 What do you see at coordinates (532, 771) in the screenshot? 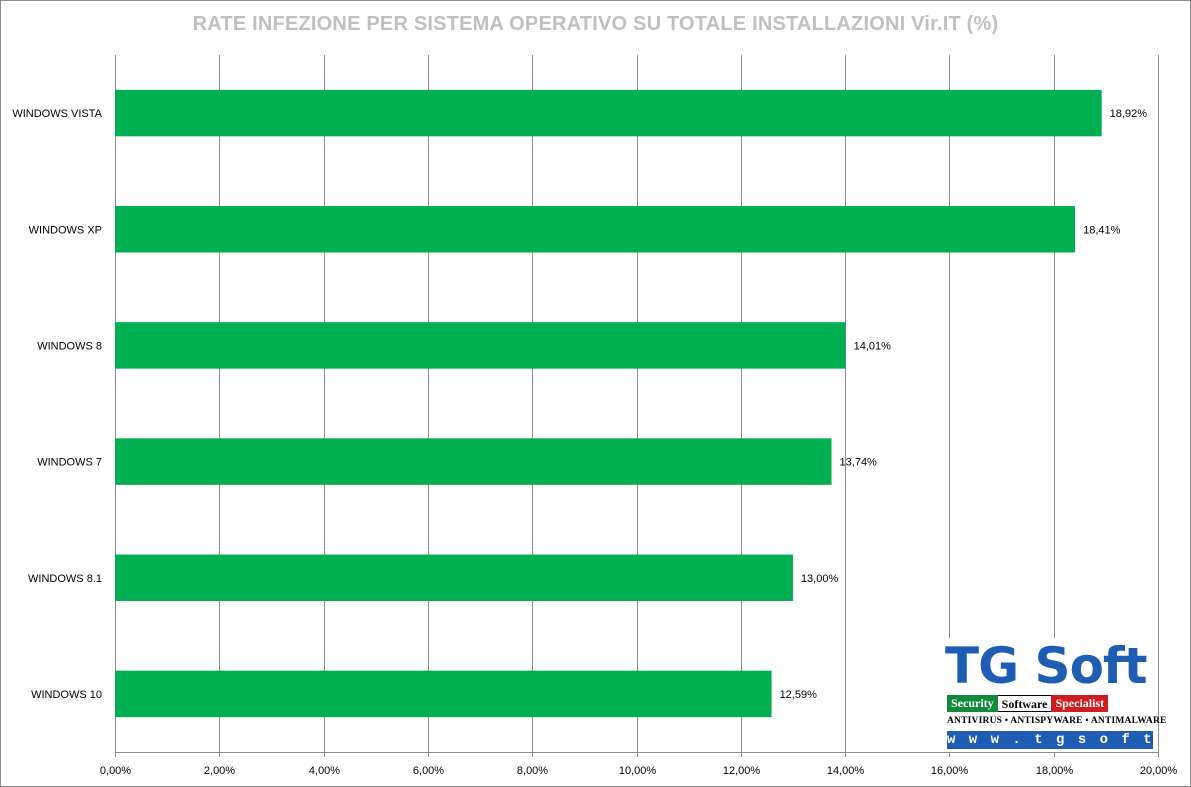
I see `x-tick-label-4: 8,00%` at bounding box center [532, 771].